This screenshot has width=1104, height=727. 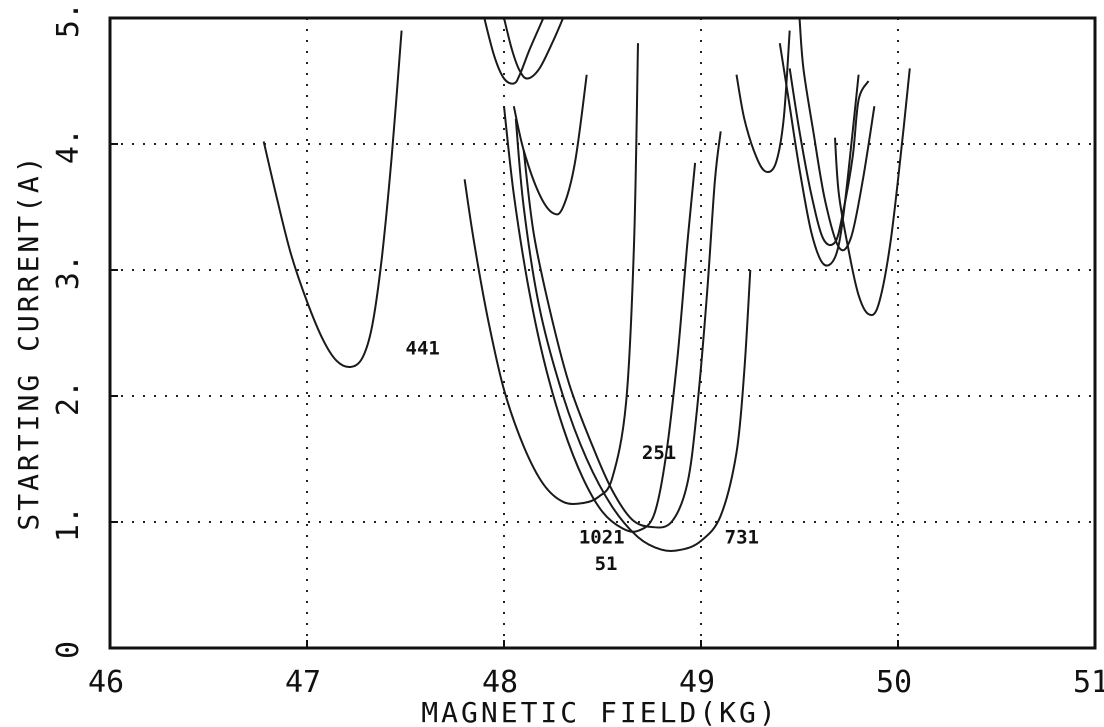 I want to click on x-tick-label: 47, so click(x=303, y=682).